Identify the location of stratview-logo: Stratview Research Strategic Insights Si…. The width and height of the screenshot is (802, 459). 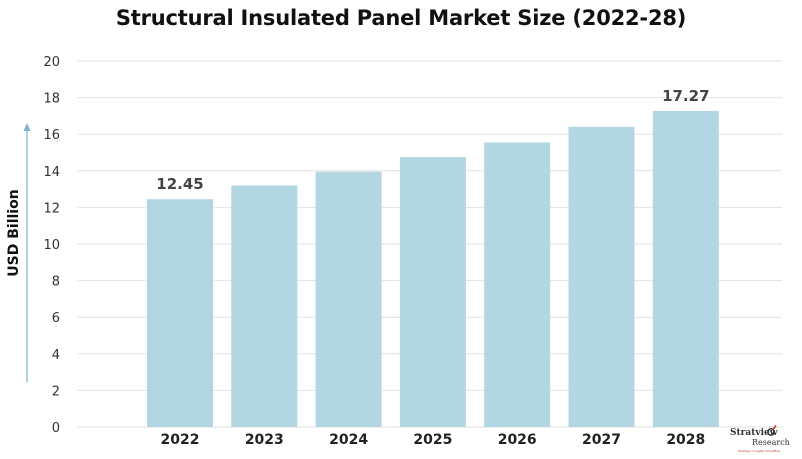
(762, 440).